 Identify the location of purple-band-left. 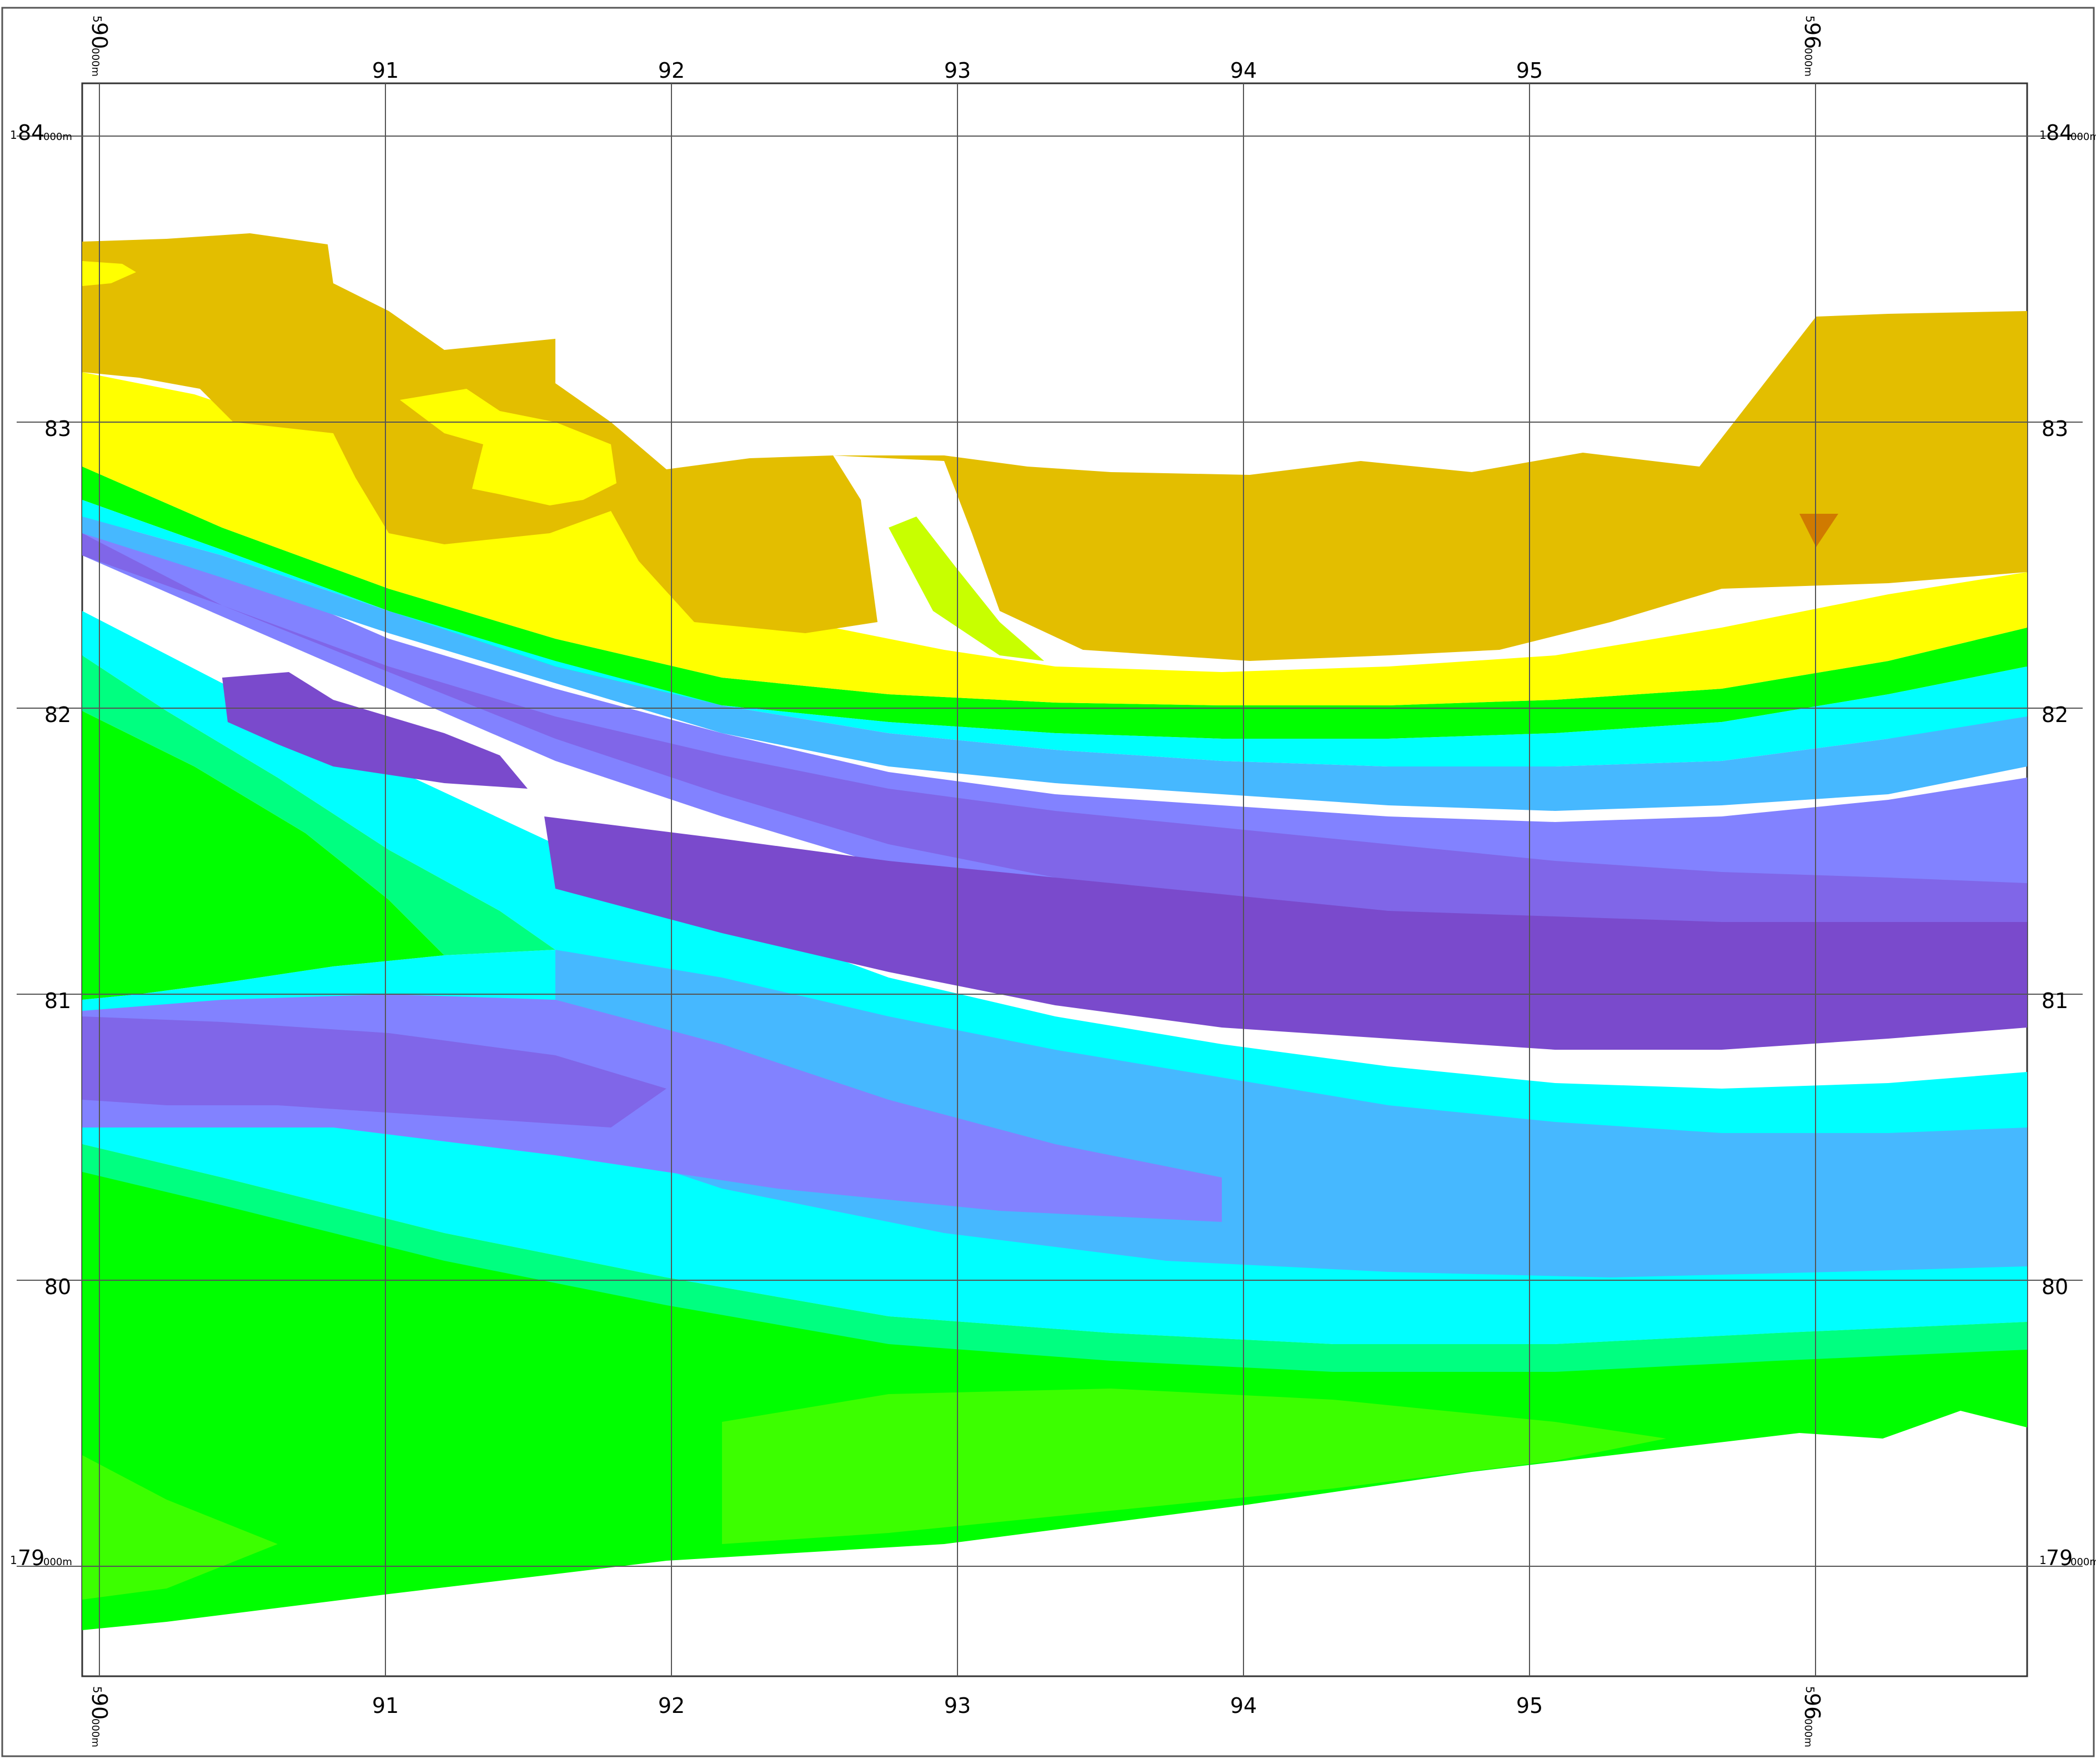
(374, 1071).